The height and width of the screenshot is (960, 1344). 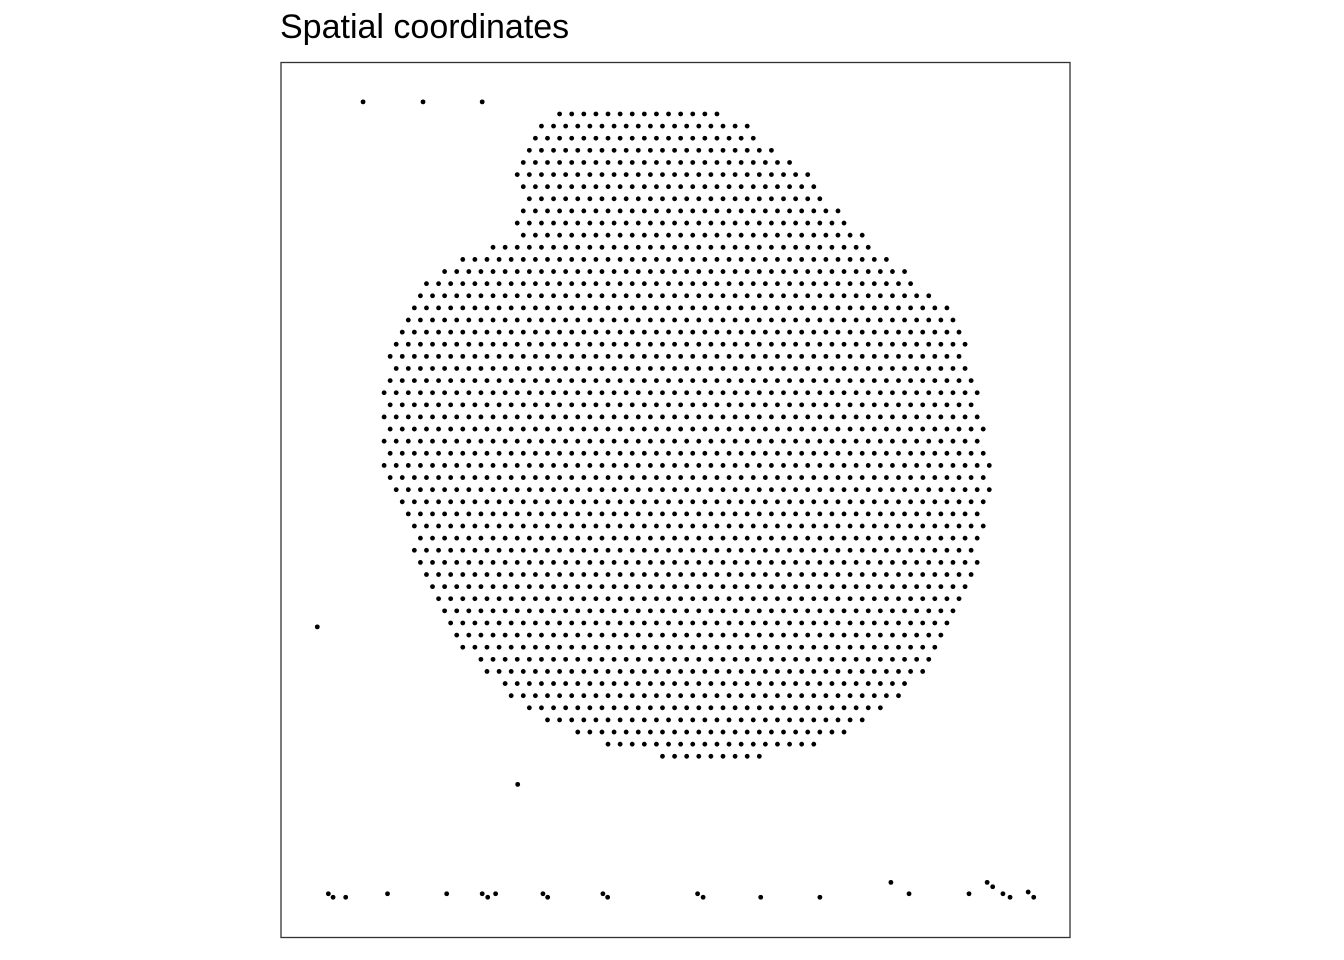 I want to click on tissue-spot-2002, so click(x=753, y=720).